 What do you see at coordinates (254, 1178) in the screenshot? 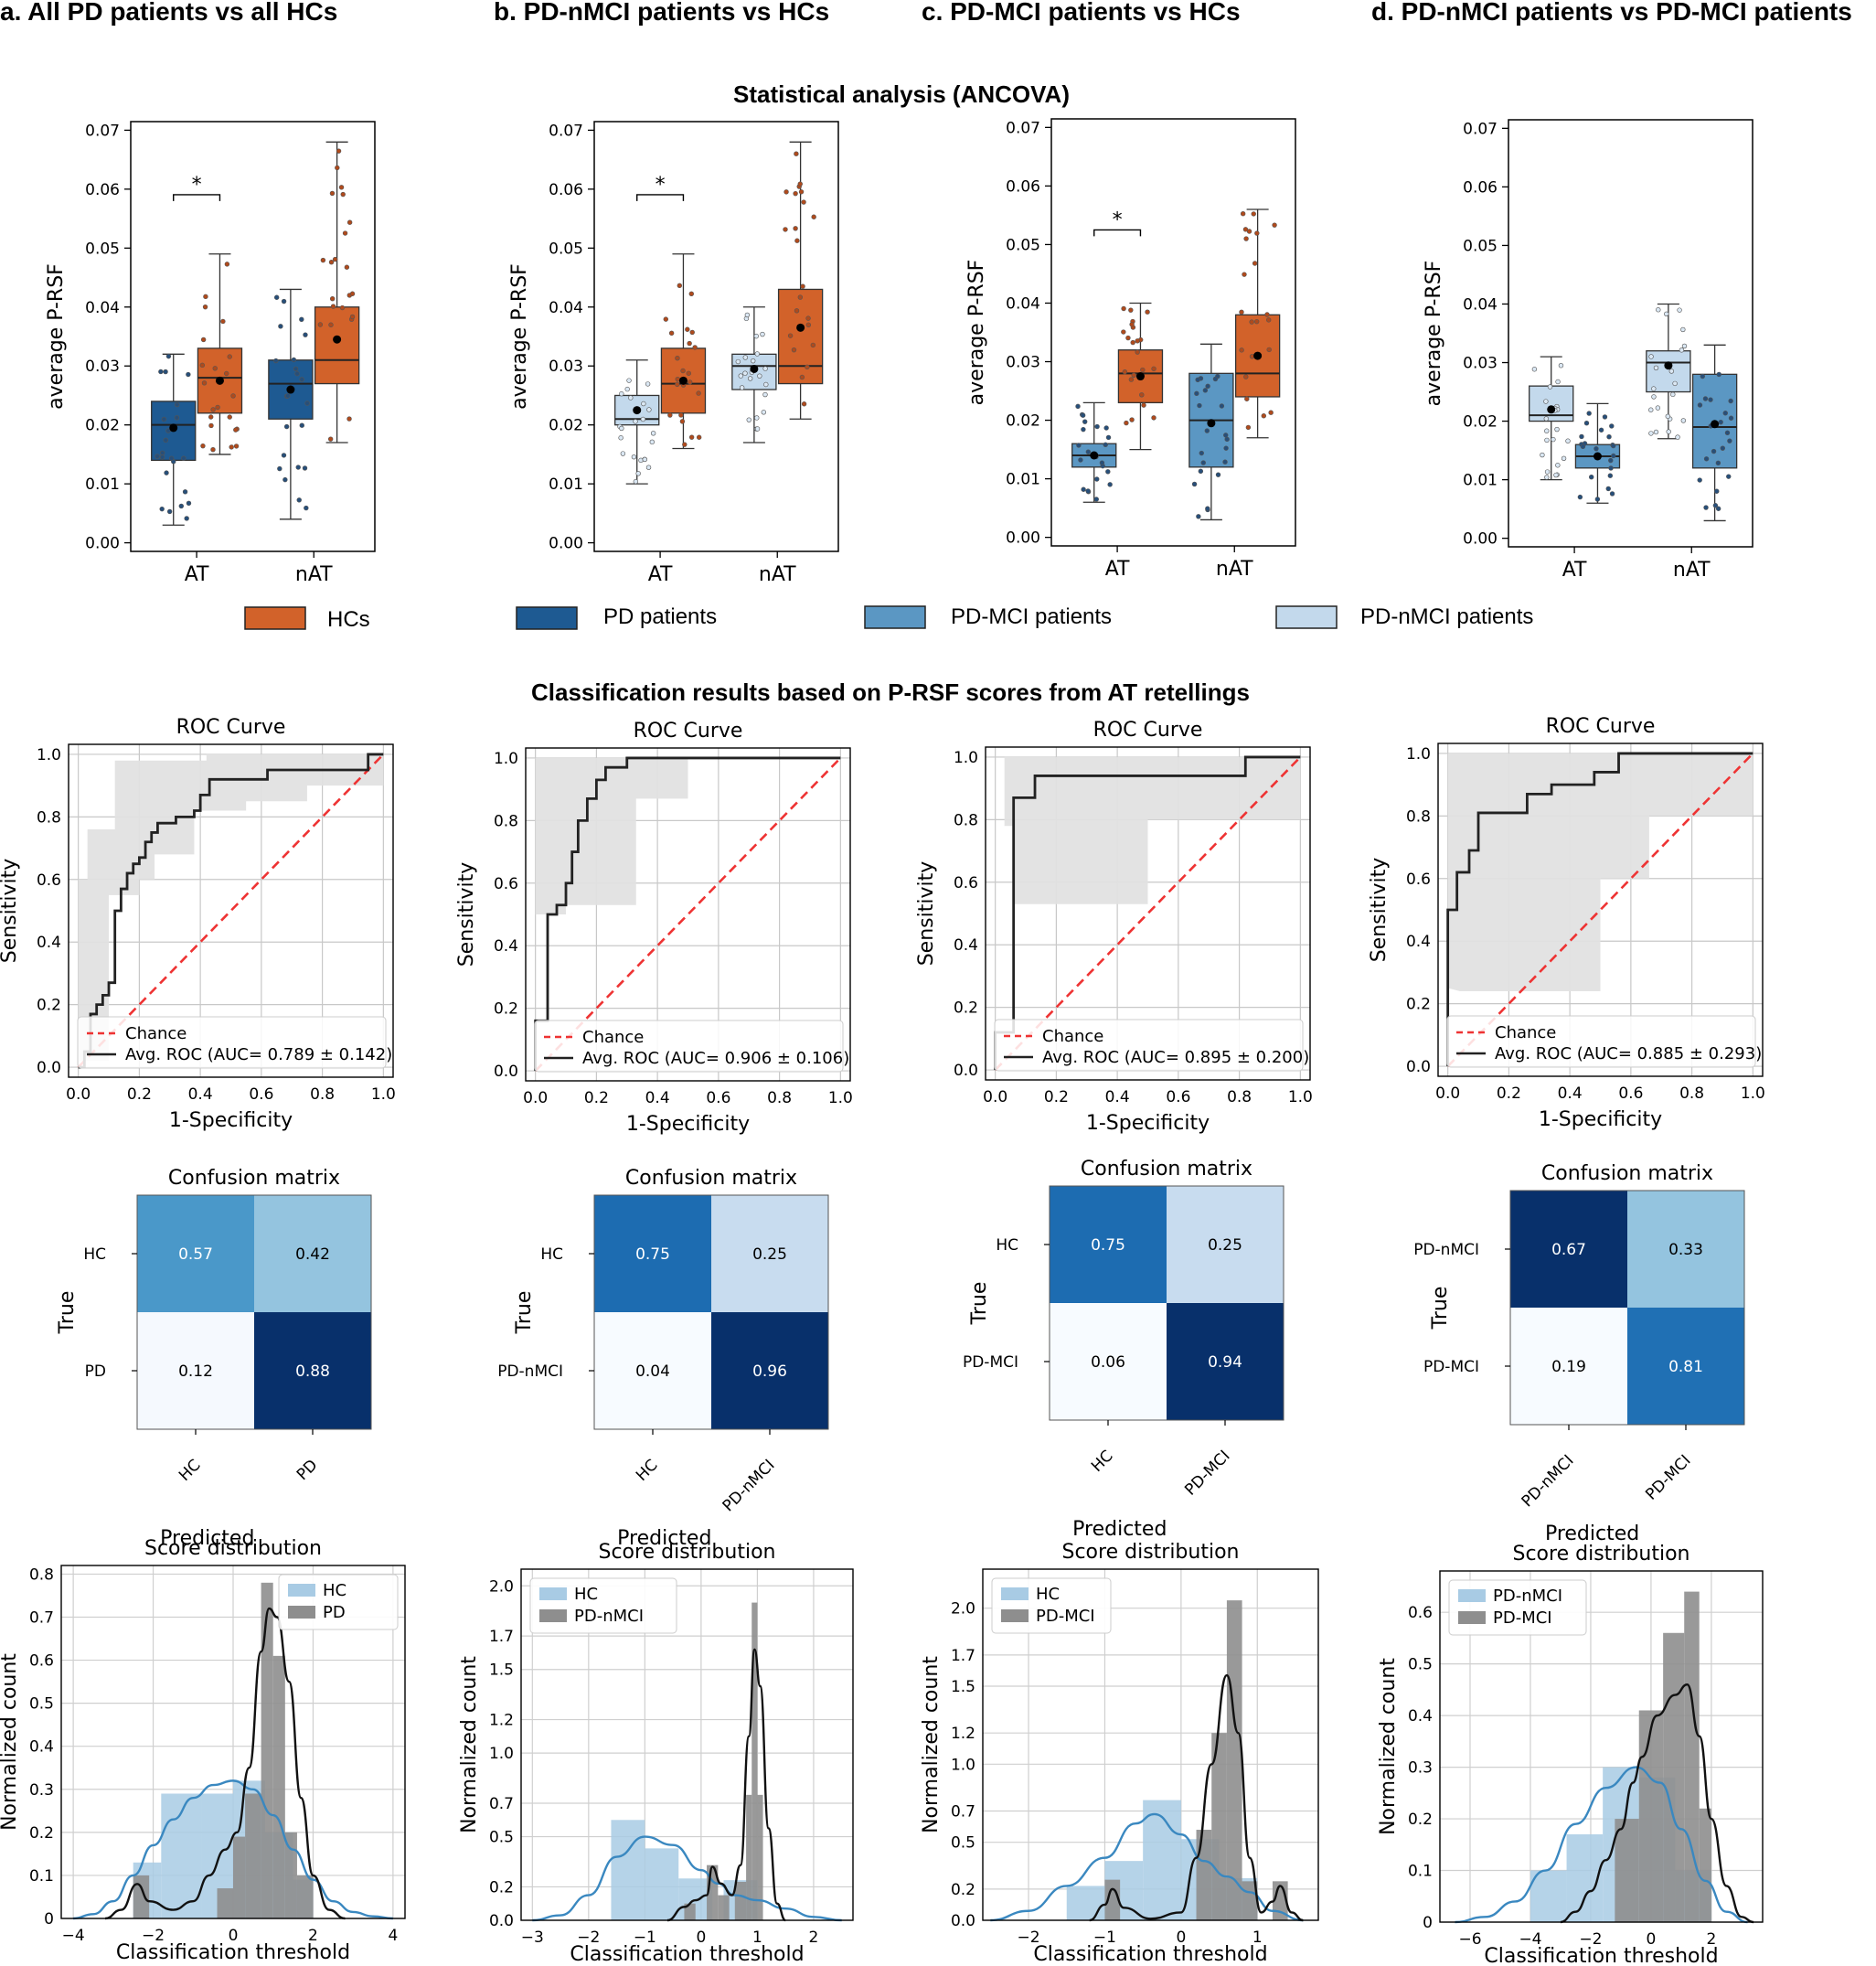
I see `chart-title: Confusion matrix` at bounding box center [254, 1178].